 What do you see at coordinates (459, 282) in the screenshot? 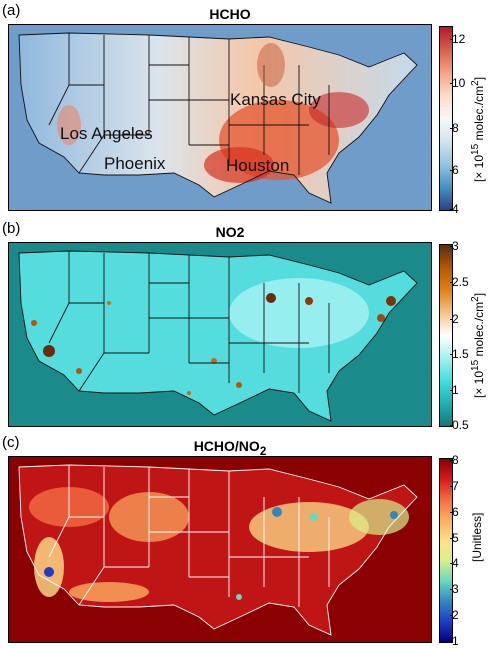
I see `tick-label: 2.5` at bounding box center [459, 282].